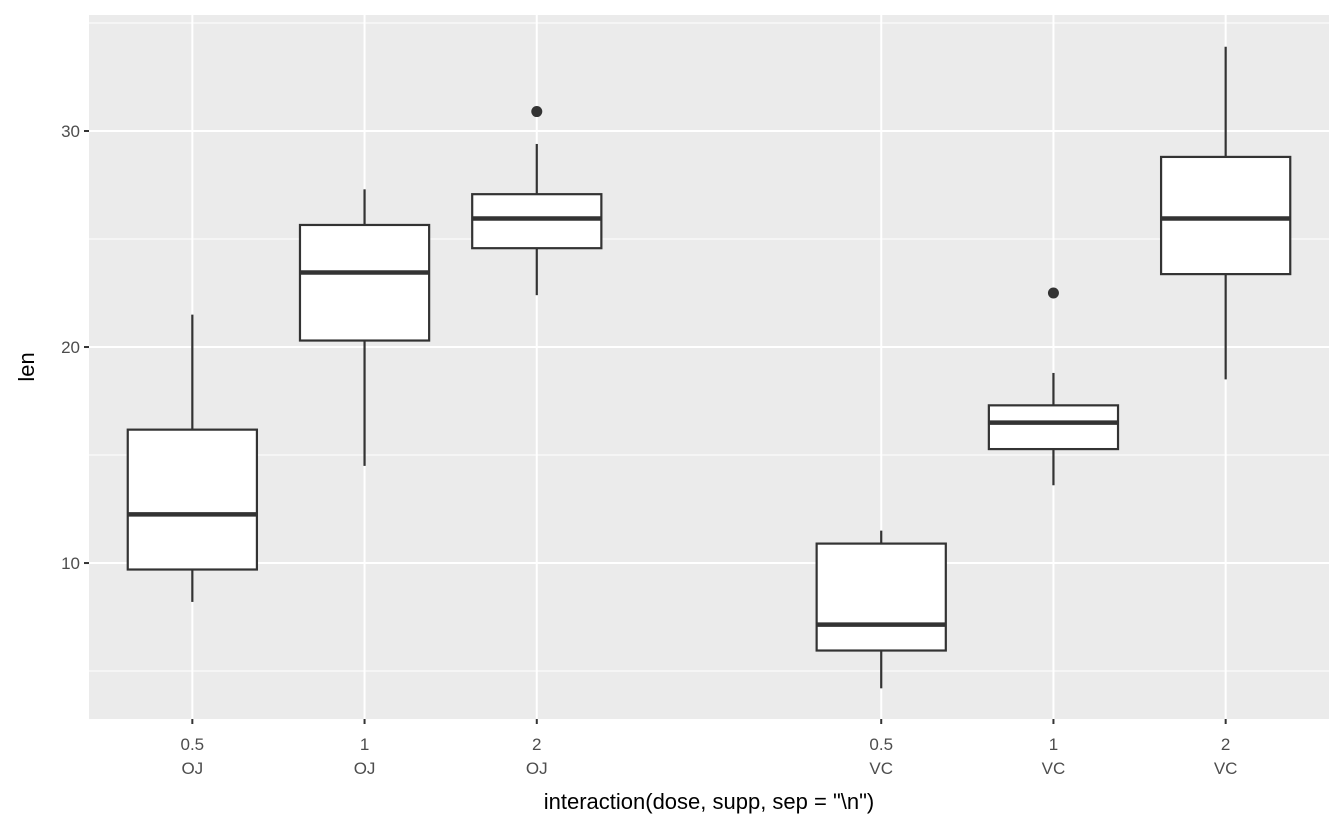 The height and width of the screenshot is (830, 1344). Describe the element at coordinates (709, 748) in the screenshot. I see `x-axis: 0.5 OJ 1 OJ 2 OJ 0.5 VC 1 VC 2 VC` at that location.